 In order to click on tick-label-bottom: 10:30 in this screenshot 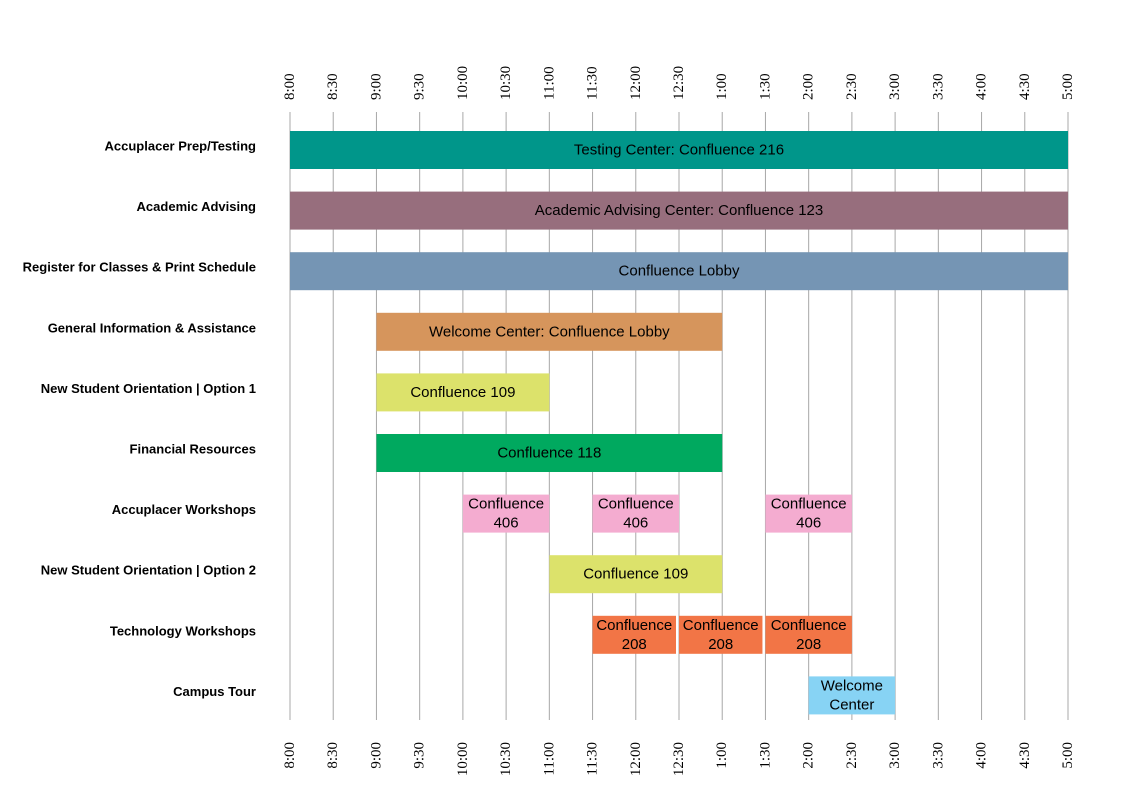, I will do `click(506, 759)`.